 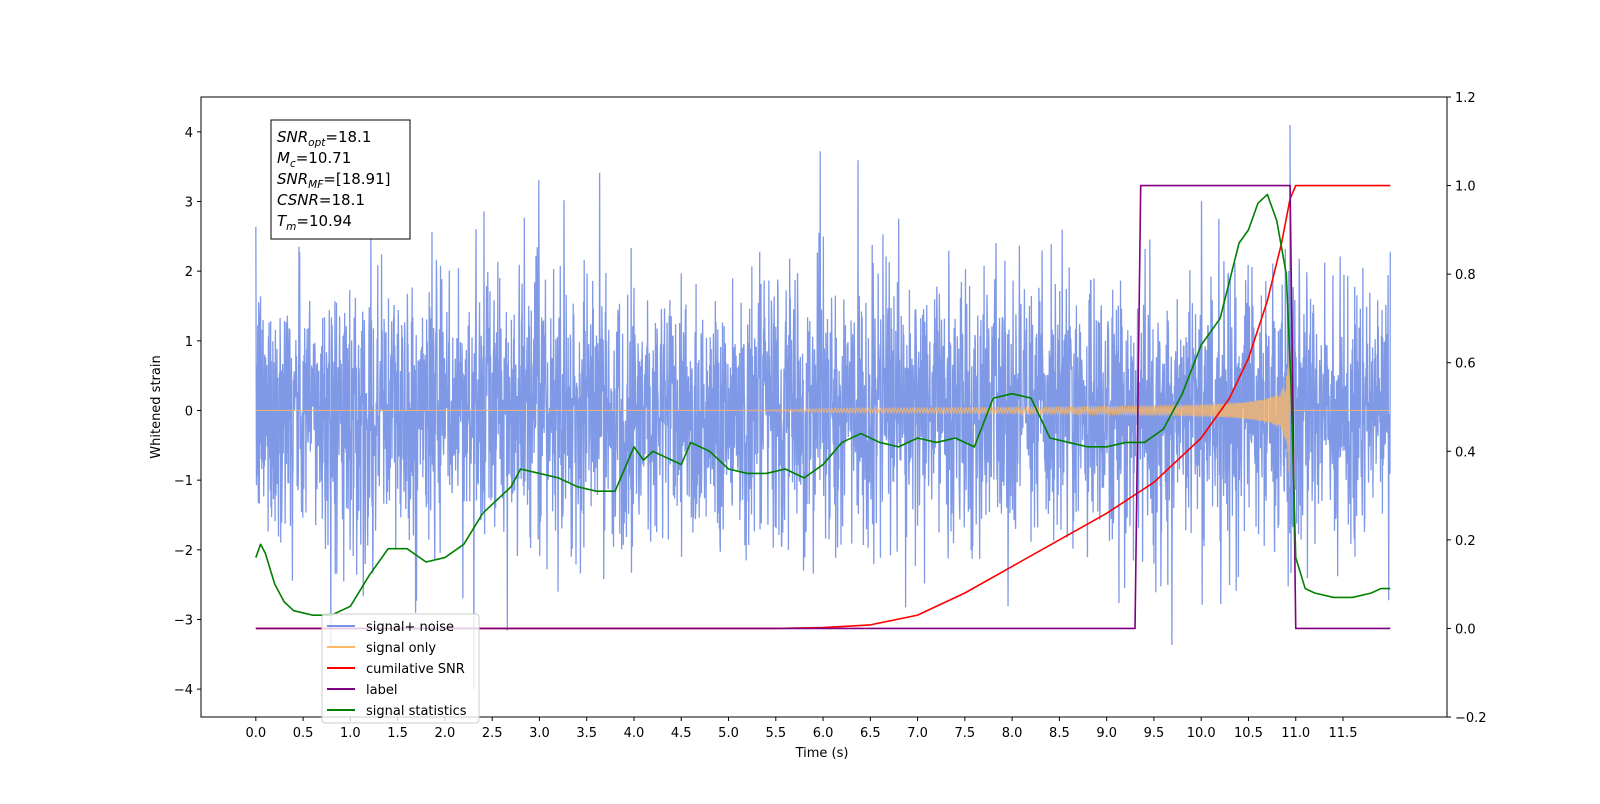 I want to click on y-axis-left: 4 3 2 1 0 −1 −2 −3 −4, so click(x=187, y=412).